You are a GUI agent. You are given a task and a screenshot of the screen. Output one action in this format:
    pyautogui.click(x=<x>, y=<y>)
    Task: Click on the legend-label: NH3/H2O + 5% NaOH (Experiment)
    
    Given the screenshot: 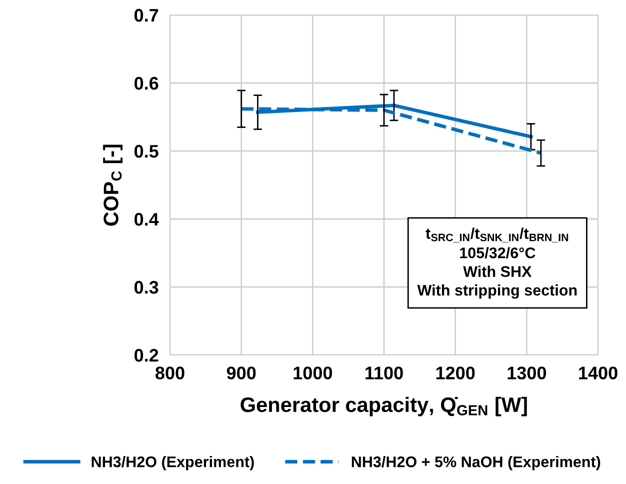 What is the action you would take?
    pyautogui.click(x=476, y=463)
    